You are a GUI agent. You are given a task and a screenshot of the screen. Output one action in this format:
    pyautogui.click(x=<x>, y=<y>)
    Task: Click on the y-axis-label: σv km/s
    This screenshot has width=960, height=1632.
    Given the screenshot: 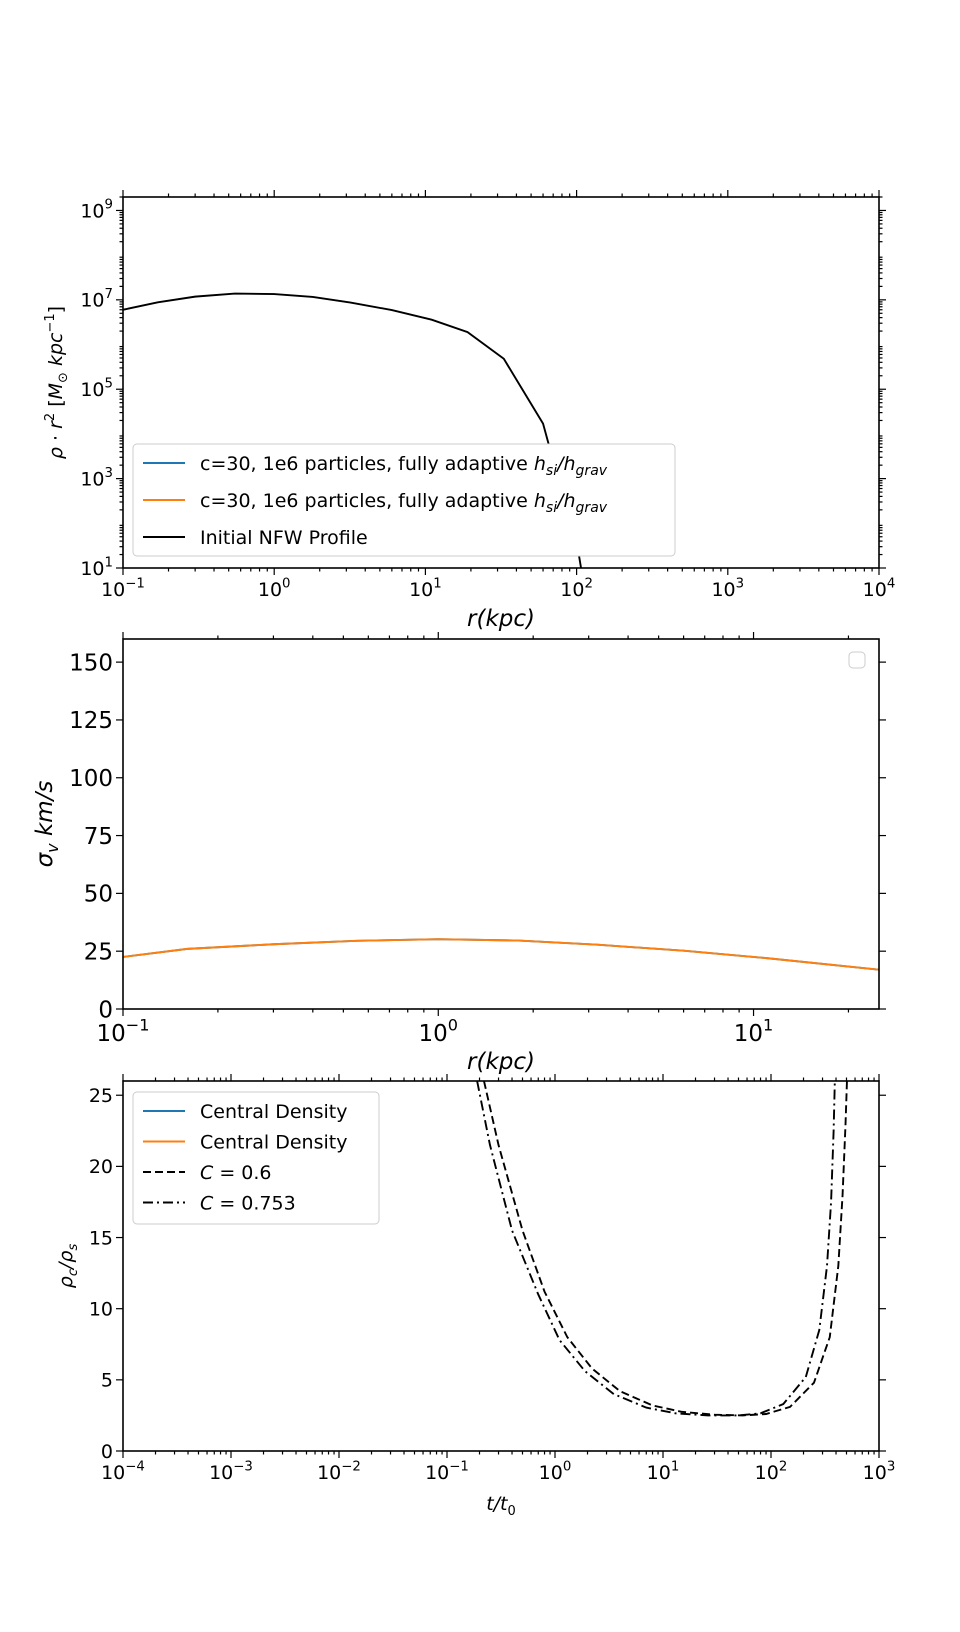 What is the action you would take?
    pyautogui.click(x=47, y=824)
    